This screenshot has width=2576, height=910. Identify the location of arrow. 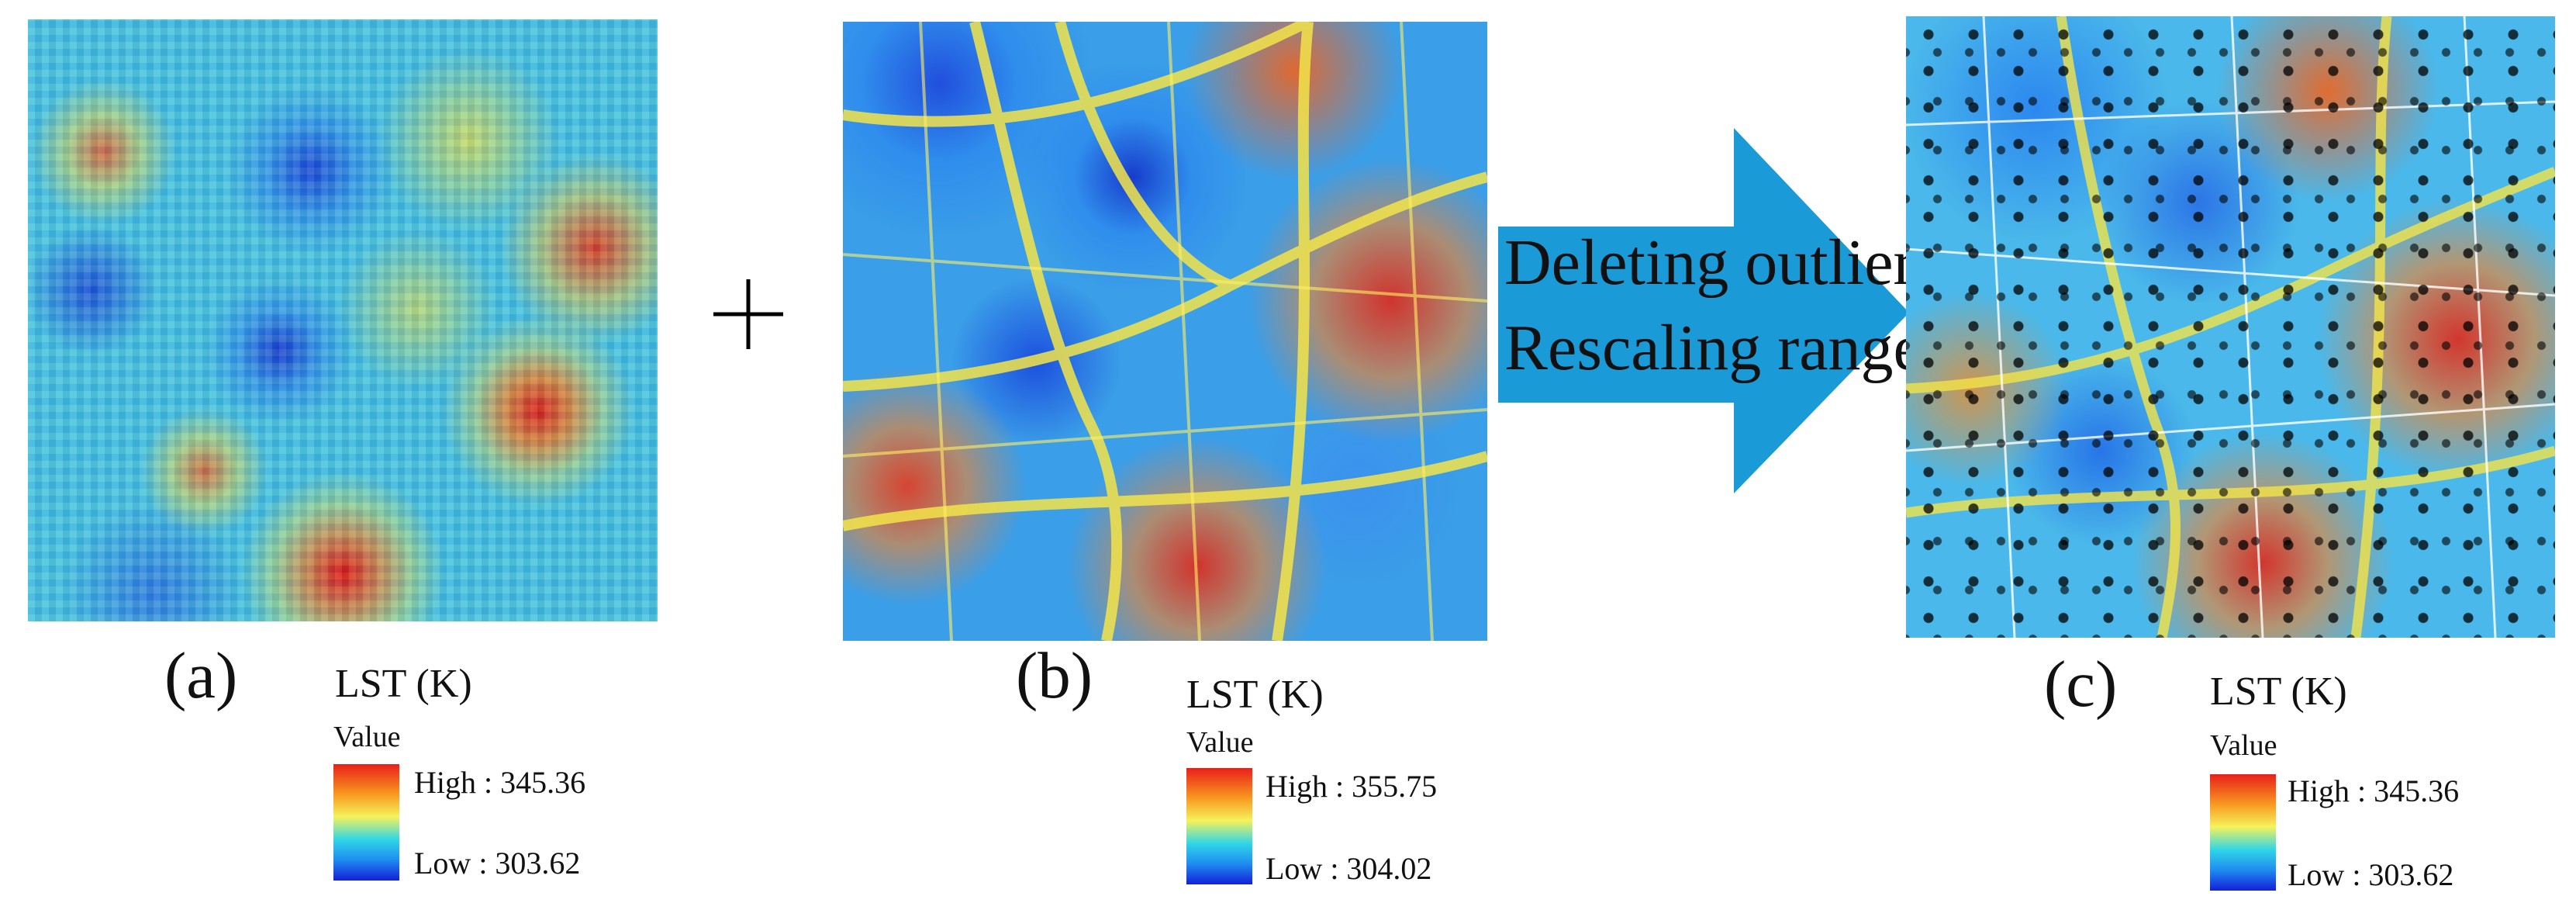
(1704, 310).